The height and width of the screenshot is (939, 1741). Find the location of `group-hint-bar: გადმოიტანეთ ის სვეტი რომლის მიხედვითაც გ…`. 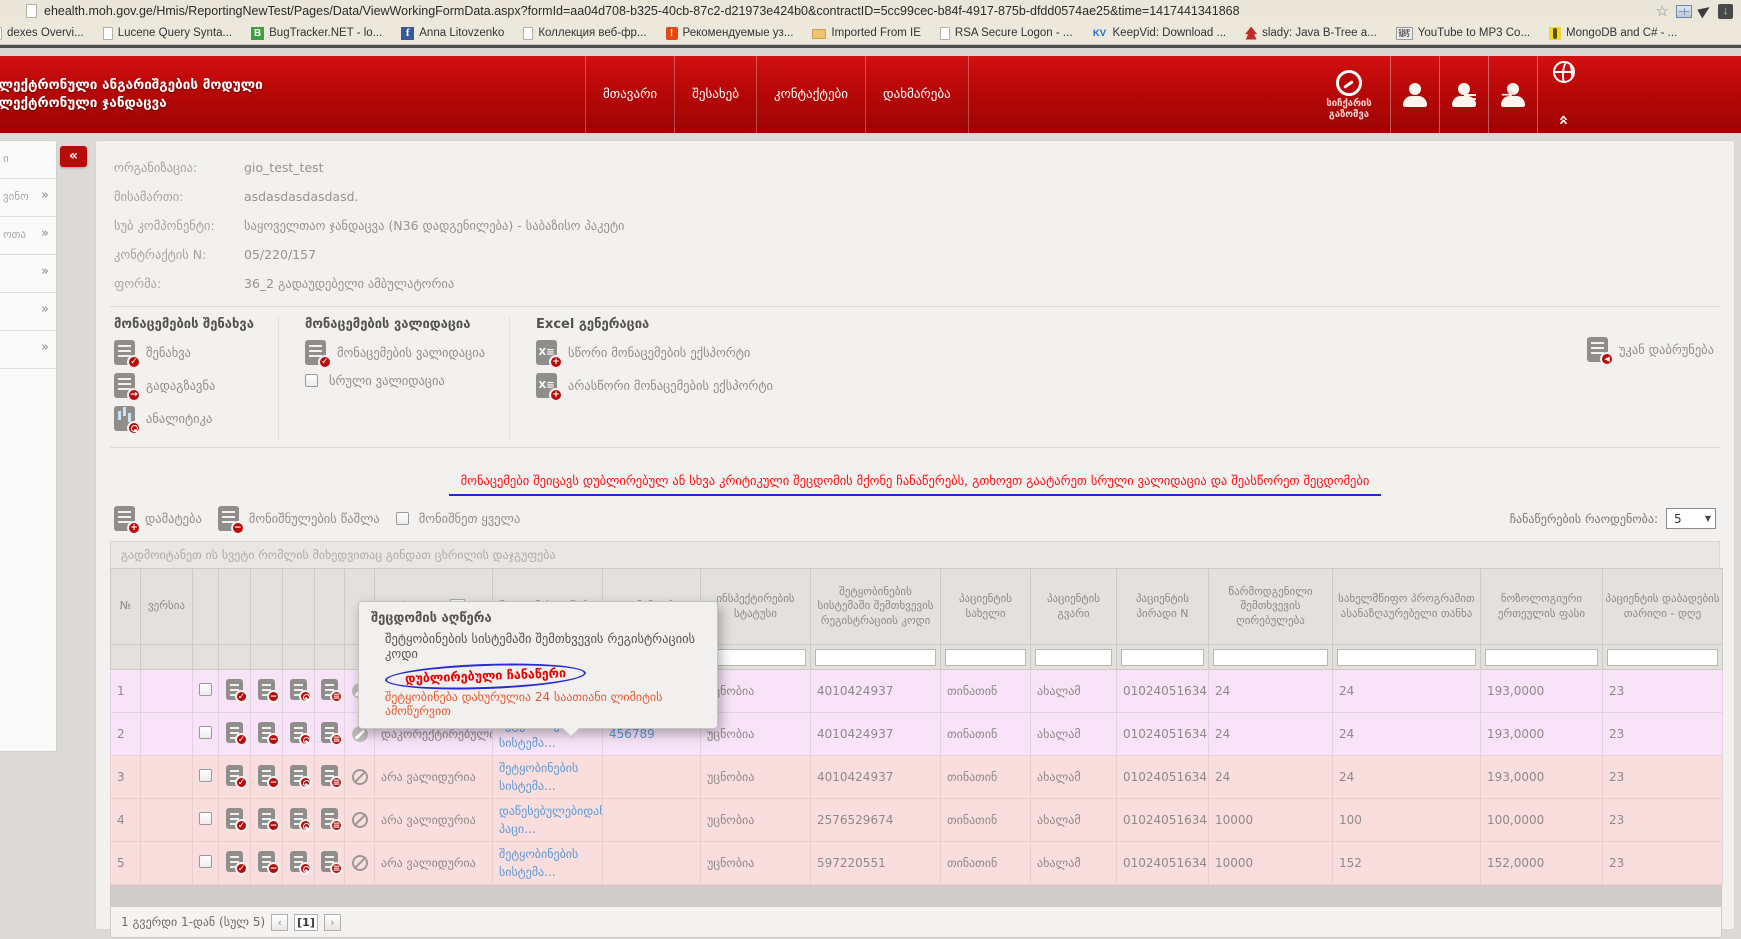

group-hint-bar: გადმოიტანეთ ის სვეტი რომლის მიხედვითაც გ… is located at coordinates (915, 554).